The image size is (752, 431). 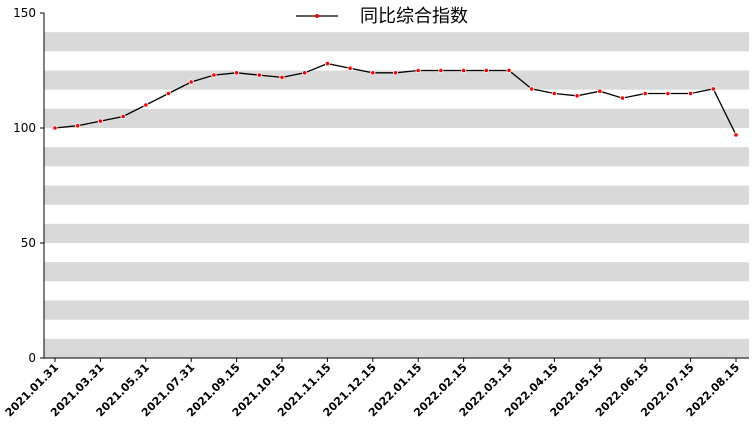 I want to click on y-tick-label: 100, so click(x=24, y=128).